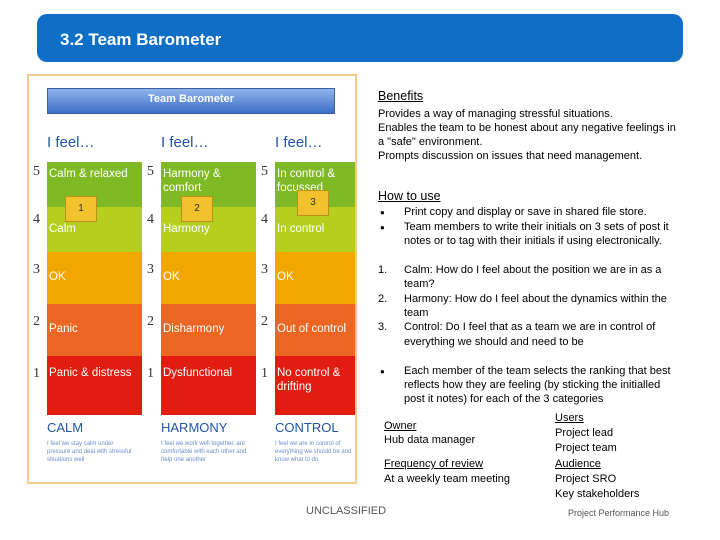 Image resolution: width=720 pixels, height=540 pixels. I want to click on owner-heading: Owner, so click(400, 426).